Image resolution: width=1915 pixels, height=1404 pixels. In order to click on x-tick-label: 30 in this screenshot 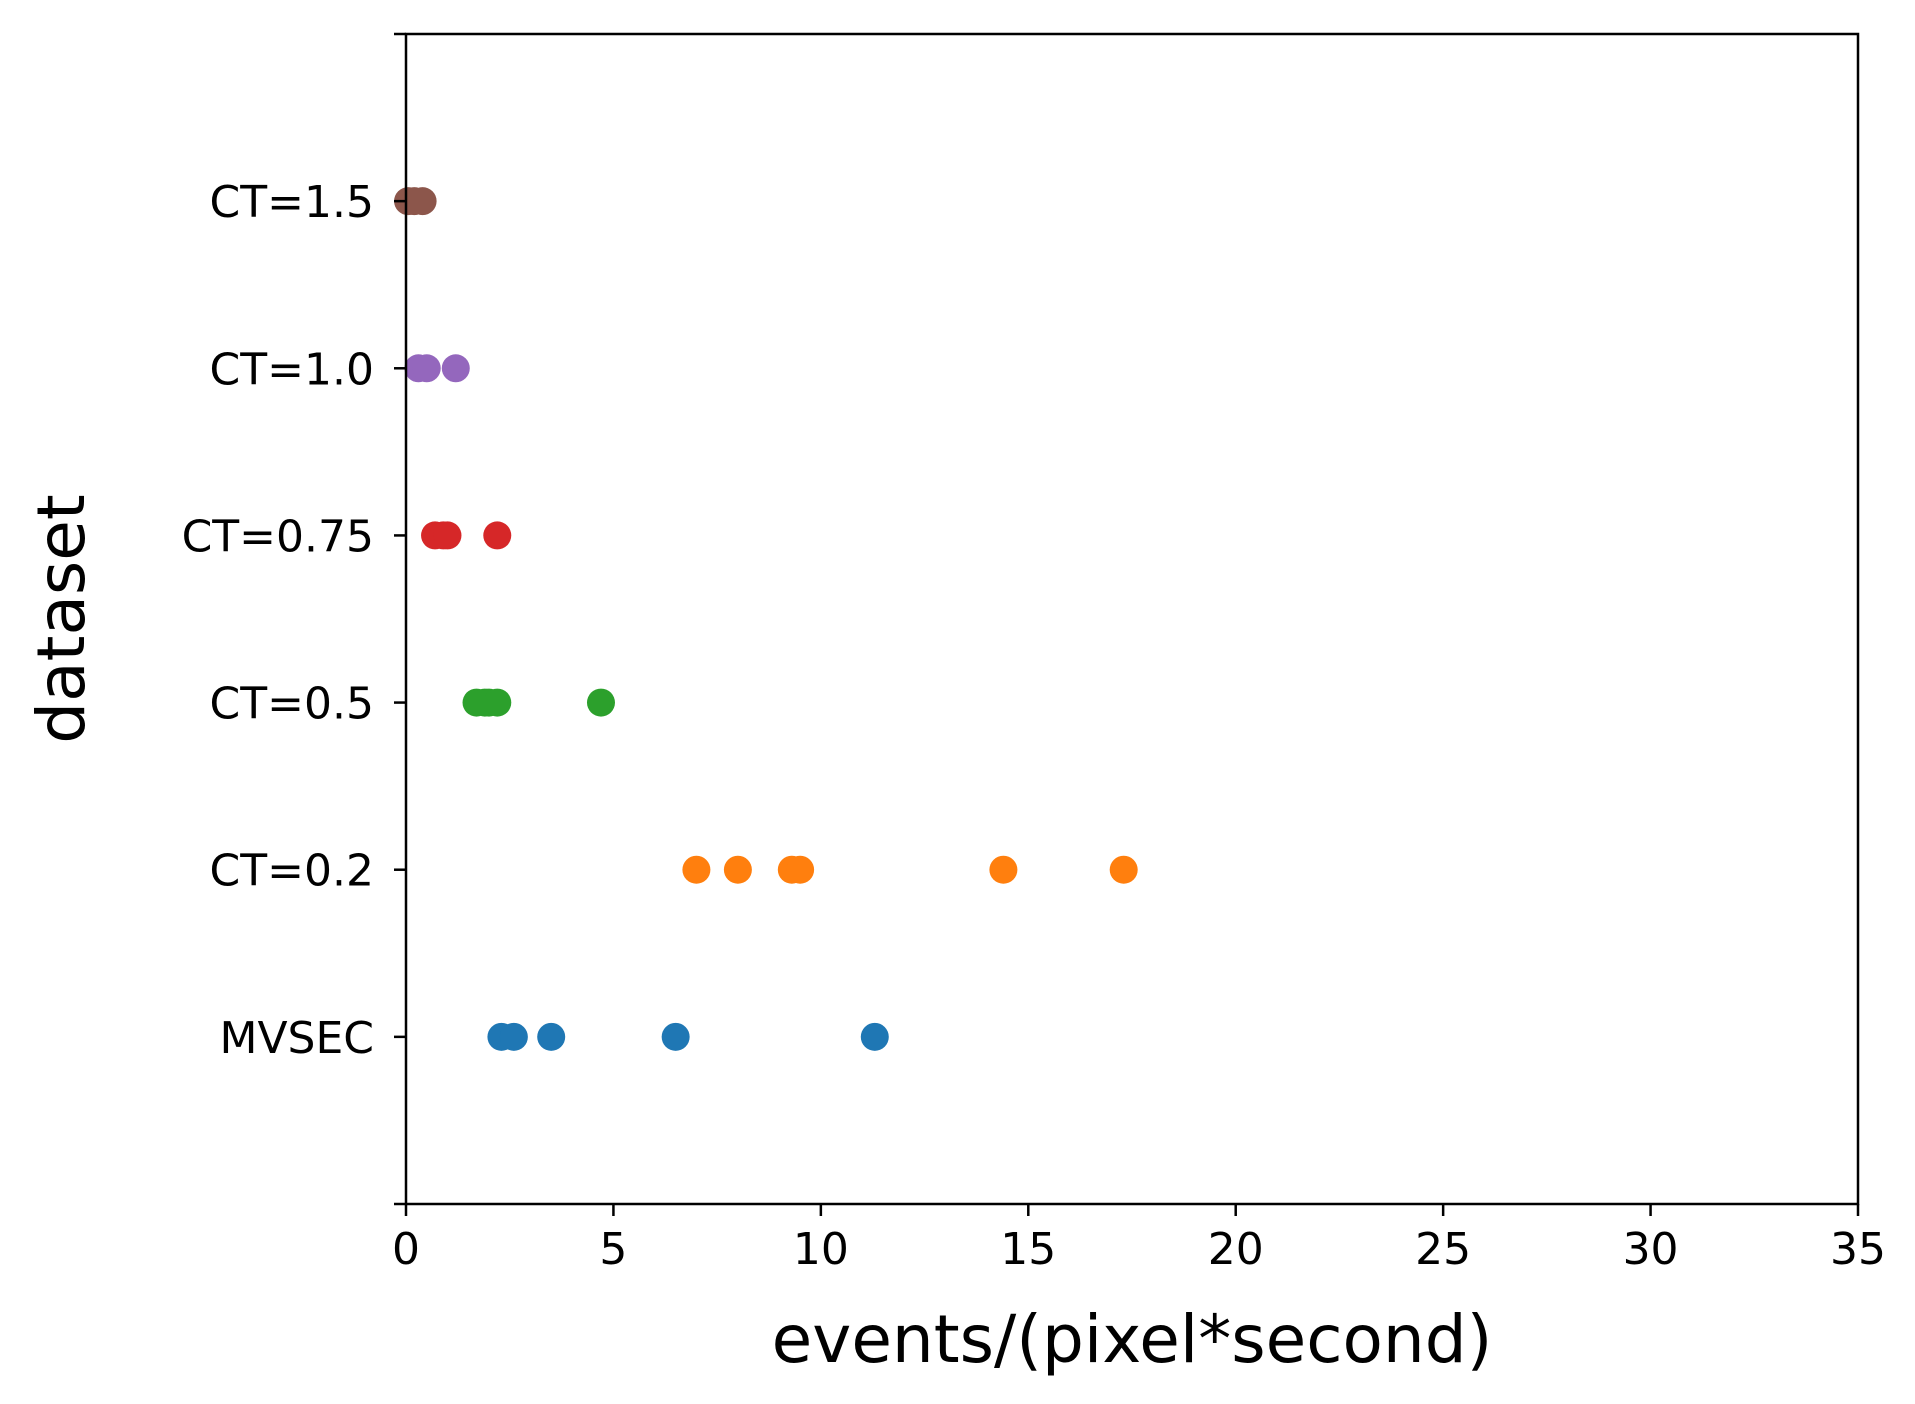, I will do `click(1651, 1249)`.